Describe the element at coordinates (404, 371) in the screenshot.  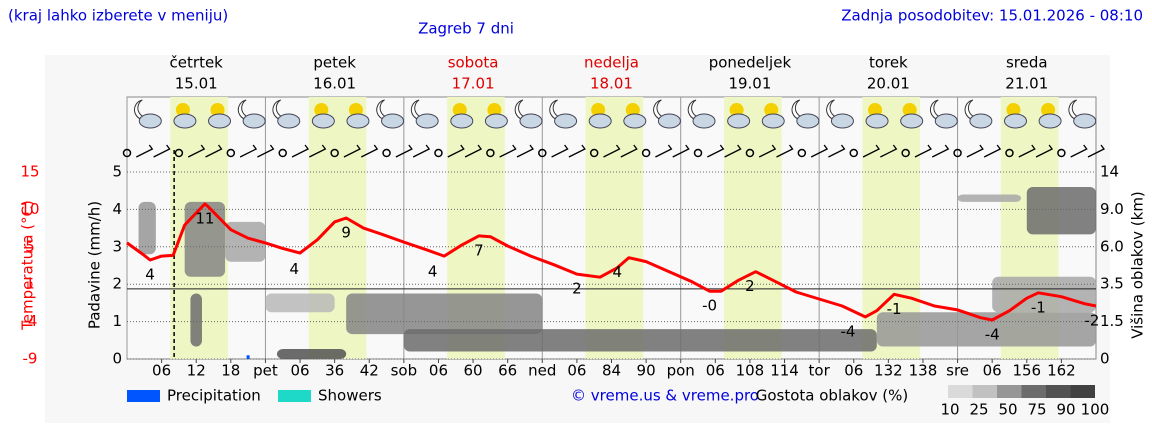
I see `x-tick-label: sob` at that location.